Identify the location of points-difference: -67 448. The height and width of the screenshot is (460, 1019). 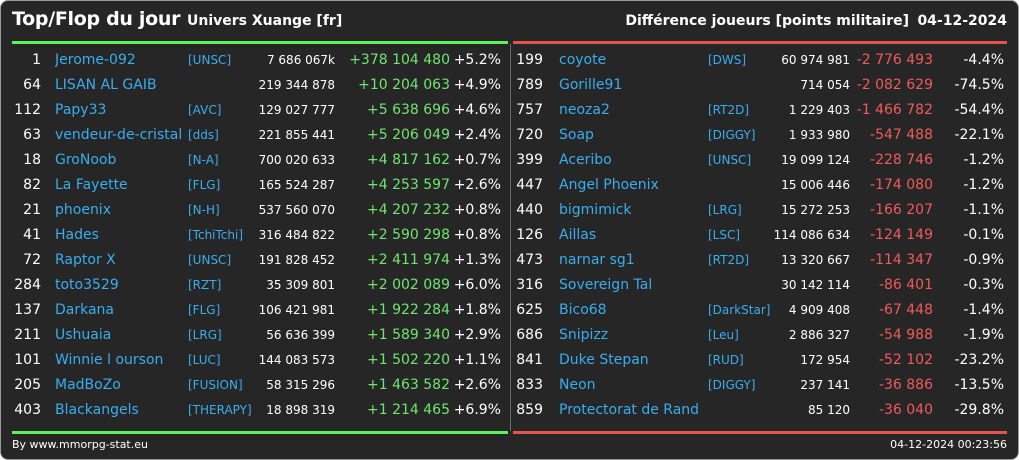
(905, 310).